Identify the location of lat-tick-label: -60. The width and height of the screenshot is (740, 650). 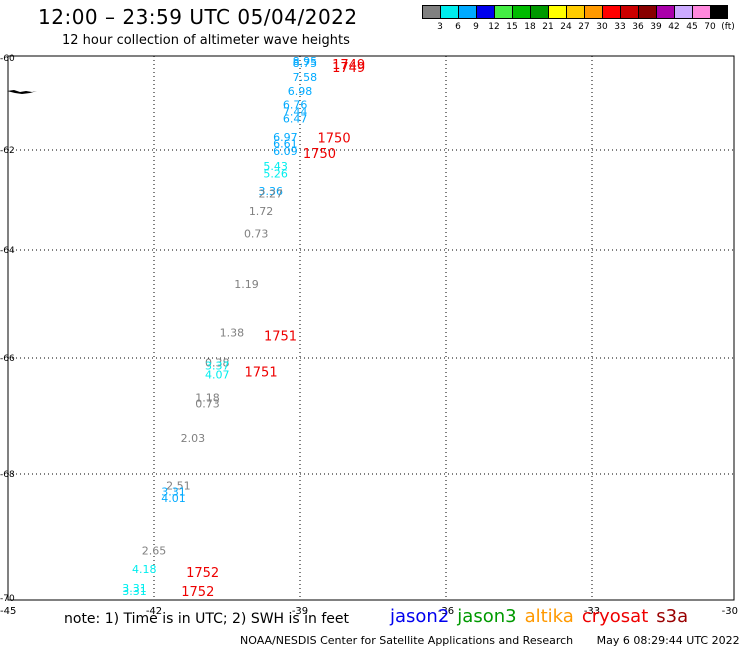
(7, 59).